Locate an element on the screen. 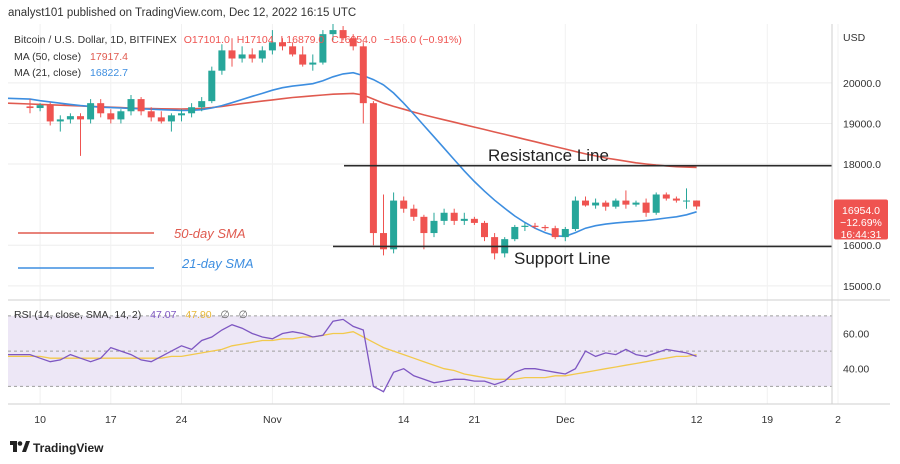  rsi-value: 47.07 is located at coordinates (163, 315).